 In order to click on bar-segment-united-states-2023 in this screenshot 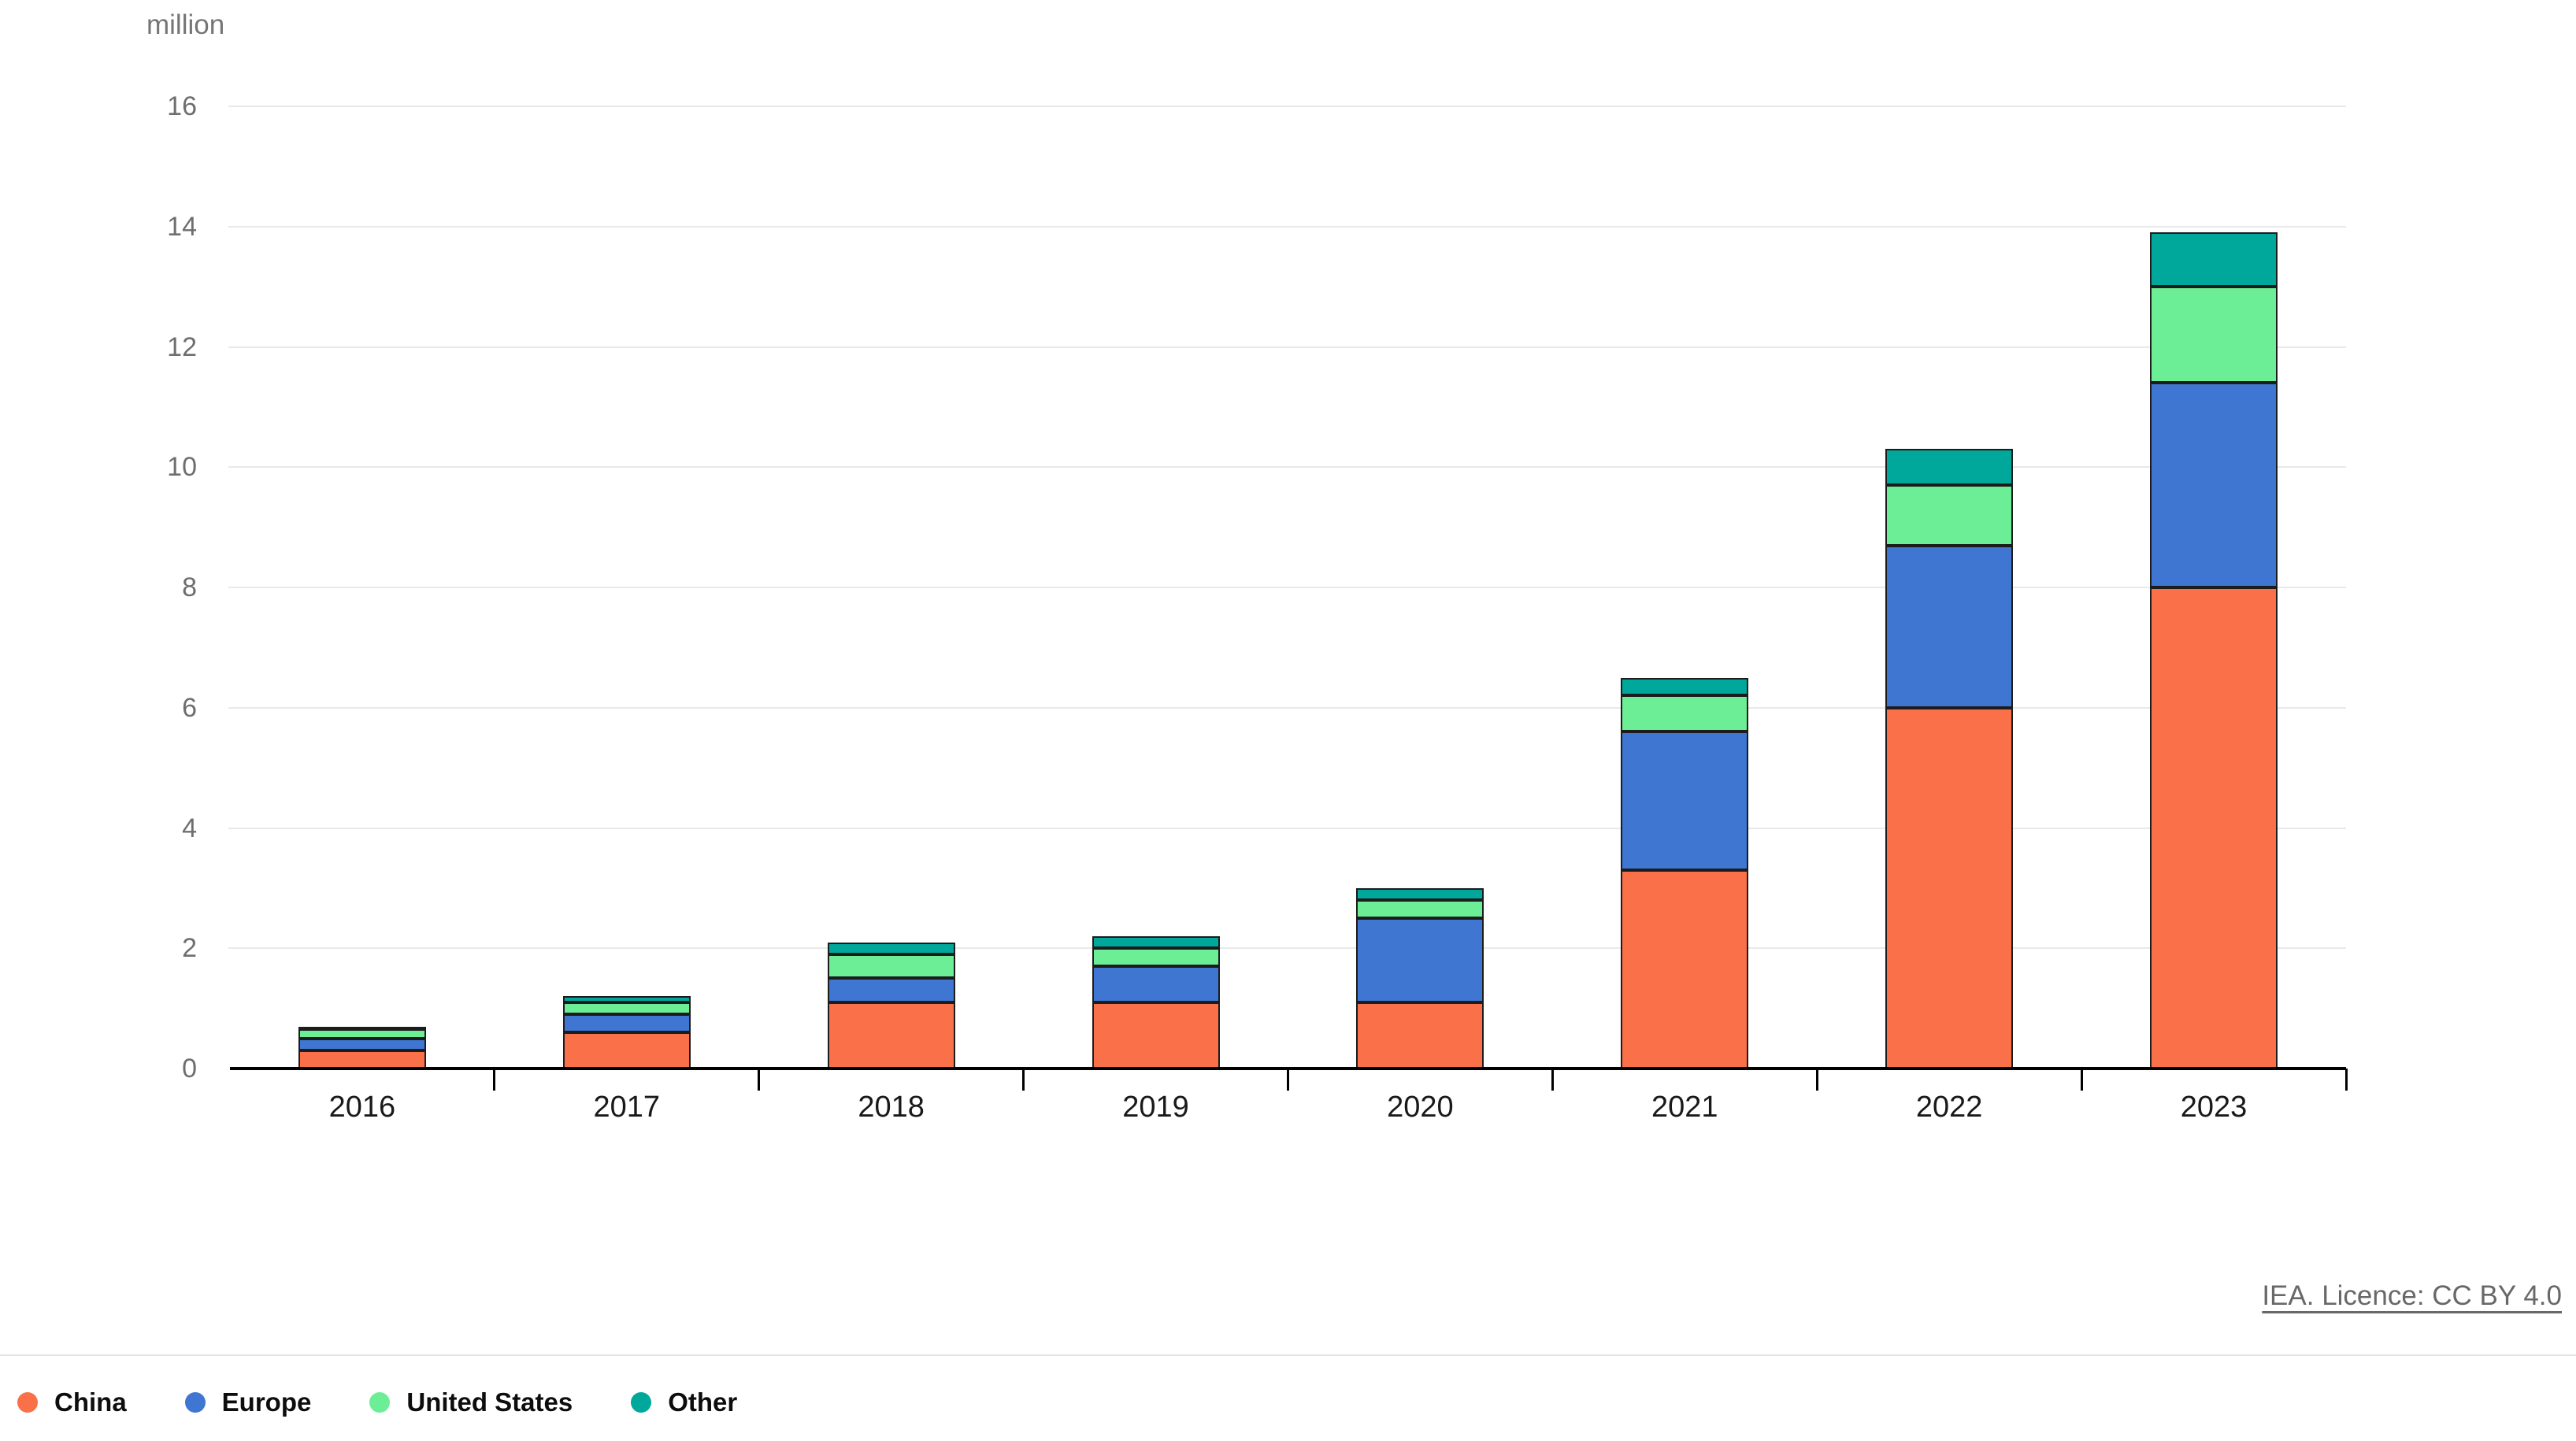, I will do `click(2214, 335)`.